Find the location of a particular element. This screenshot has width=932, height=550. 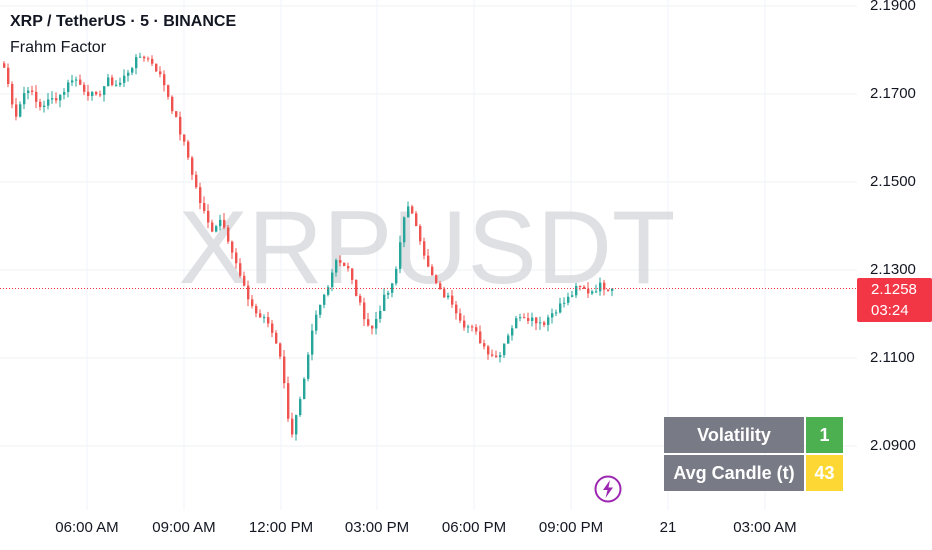

current-price-label: 2.1258 is located at coordinates (894, 289).